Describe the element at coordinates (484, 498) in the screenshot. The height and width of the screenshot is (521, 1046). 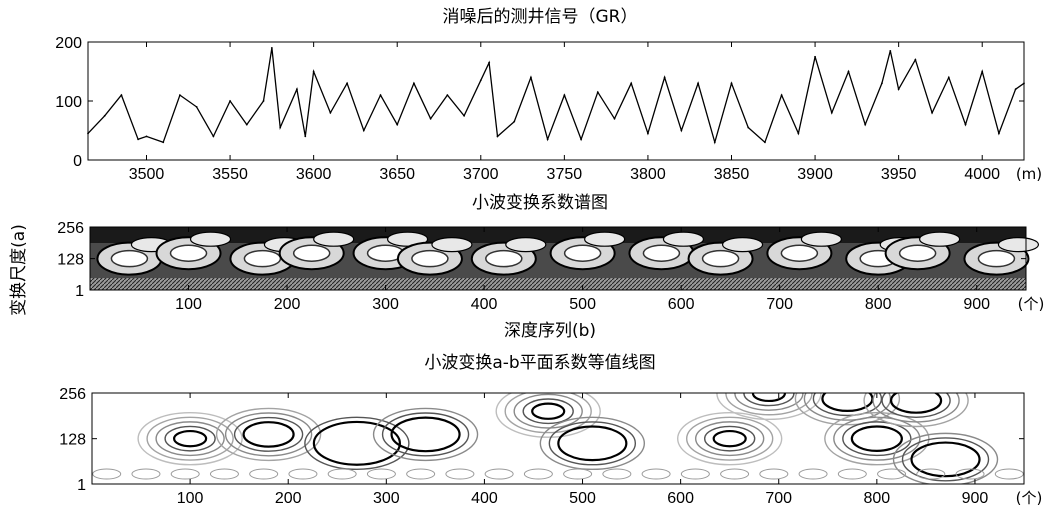
I see `chart3-xtick-label: 400` at that location.